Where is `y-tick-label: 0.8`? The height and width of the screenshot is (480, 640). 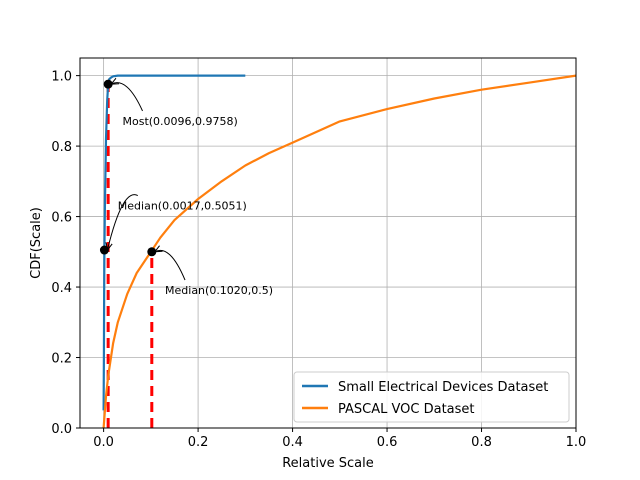 y-tick-label: 0.8 is located at coordinates (61, 147).